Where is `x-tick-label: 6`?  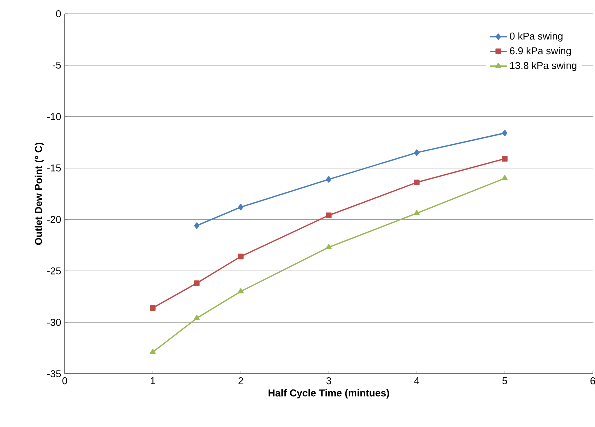 x-tick-label: 6 is located at coordinates (592, 381).